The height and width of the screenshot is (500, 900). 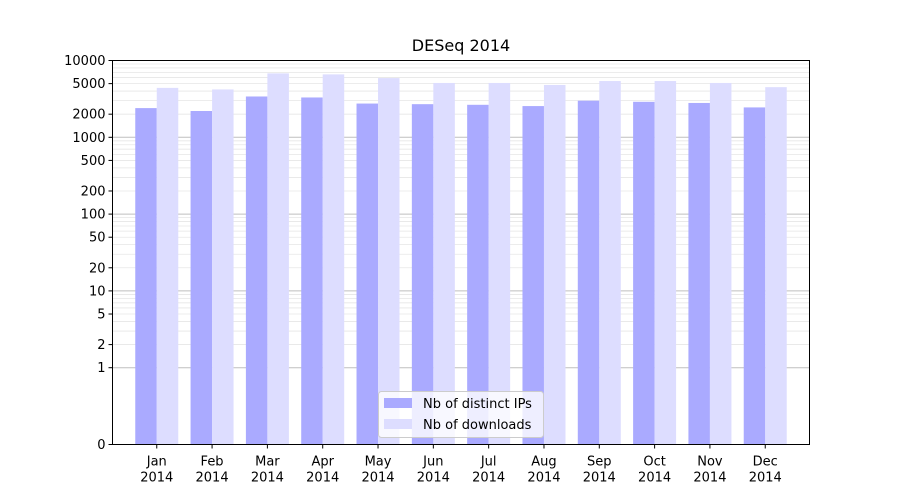 I want to click on y-tick-label: 50, so click(x=97, y=238).